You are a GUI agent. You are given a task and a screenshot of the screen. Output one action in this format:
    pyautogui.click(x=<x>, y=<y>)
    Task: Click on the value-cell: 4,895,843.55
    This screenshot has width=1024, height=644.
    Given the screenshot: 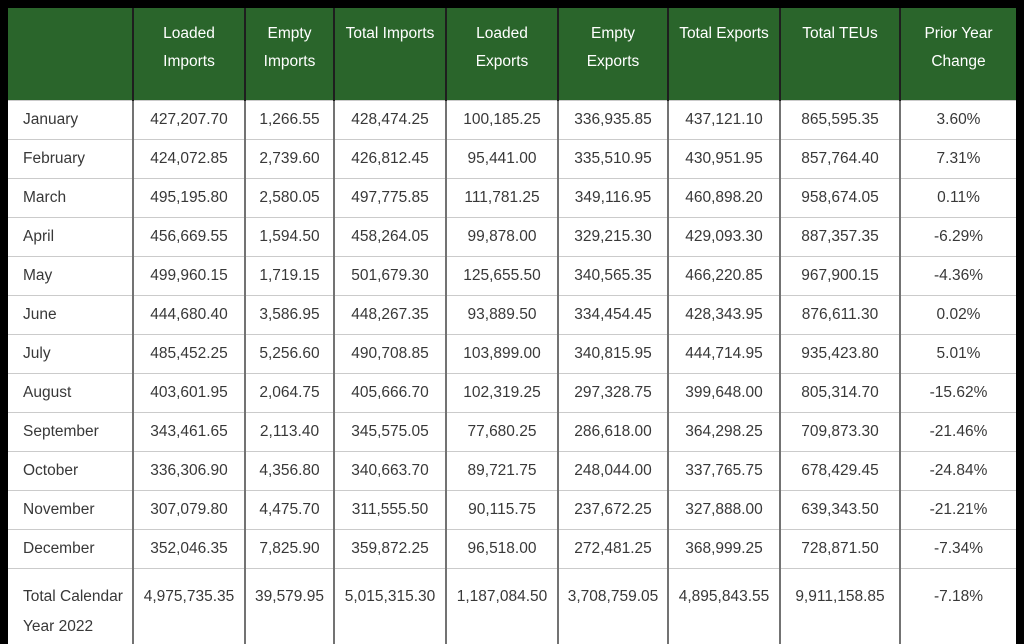 What is the action you would take?
    pyautogui.click(x=724, y=606)
    